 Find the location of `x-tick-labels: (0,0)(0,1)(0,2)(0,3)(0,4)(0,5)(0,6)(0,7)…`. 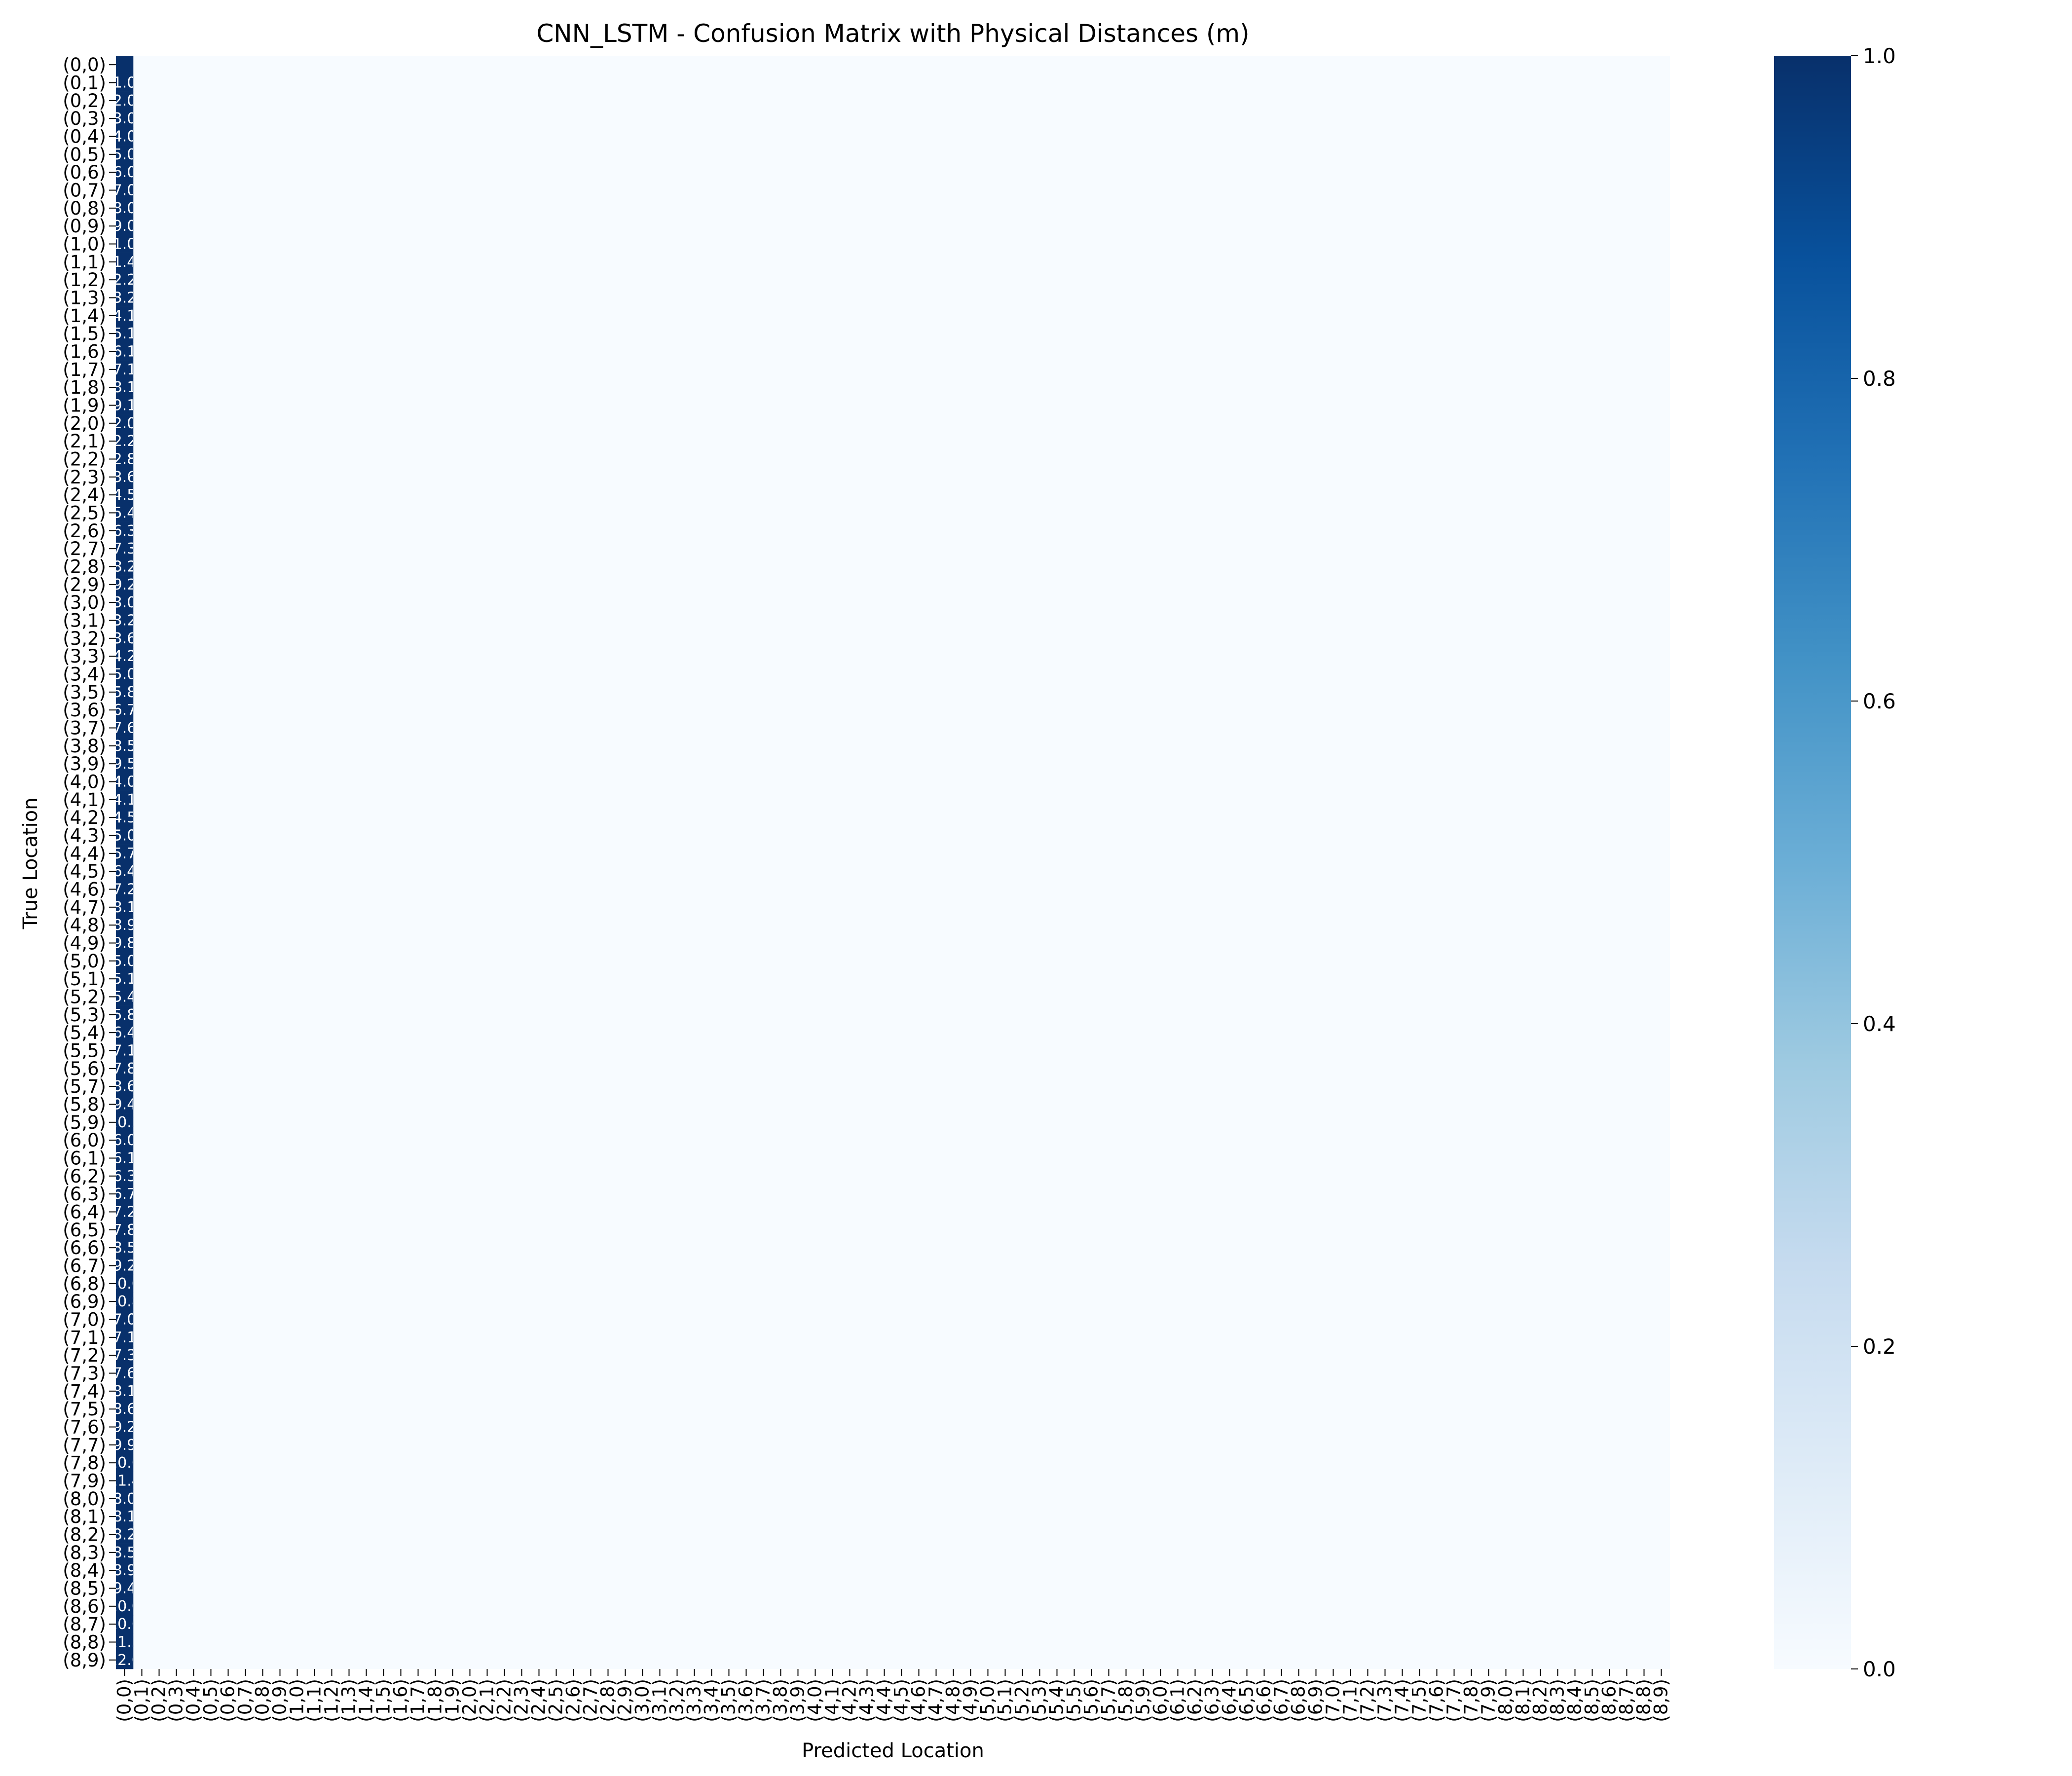

x-tick-labels: (0,0)(0,1)(0,2)(0,3)(0,4)(0,5)(0,6)(0,7)… is located at coordinates (893, 1696).